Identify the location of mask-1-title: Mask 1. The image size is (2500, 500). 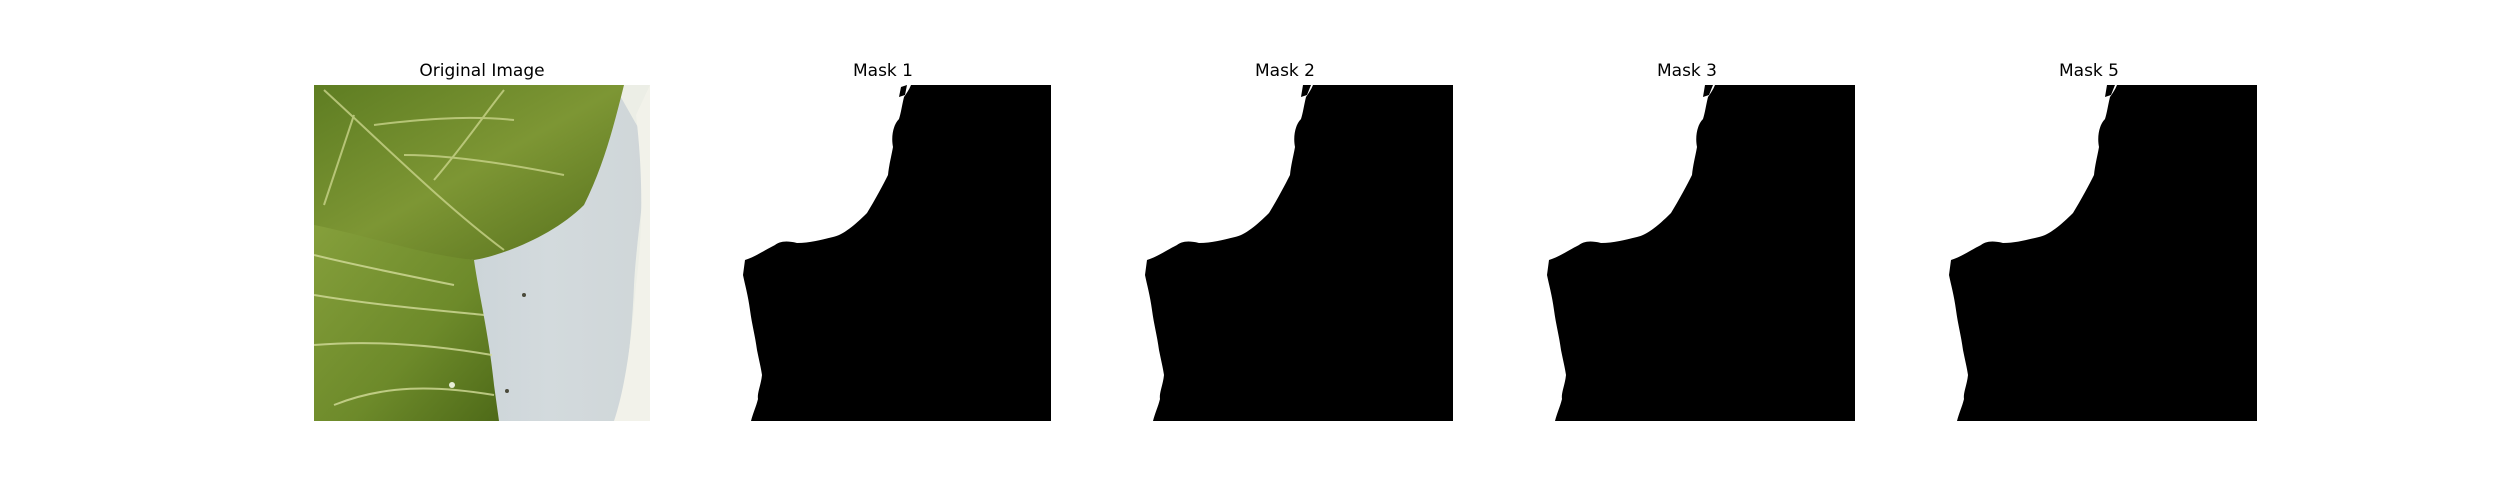
(882, 71).